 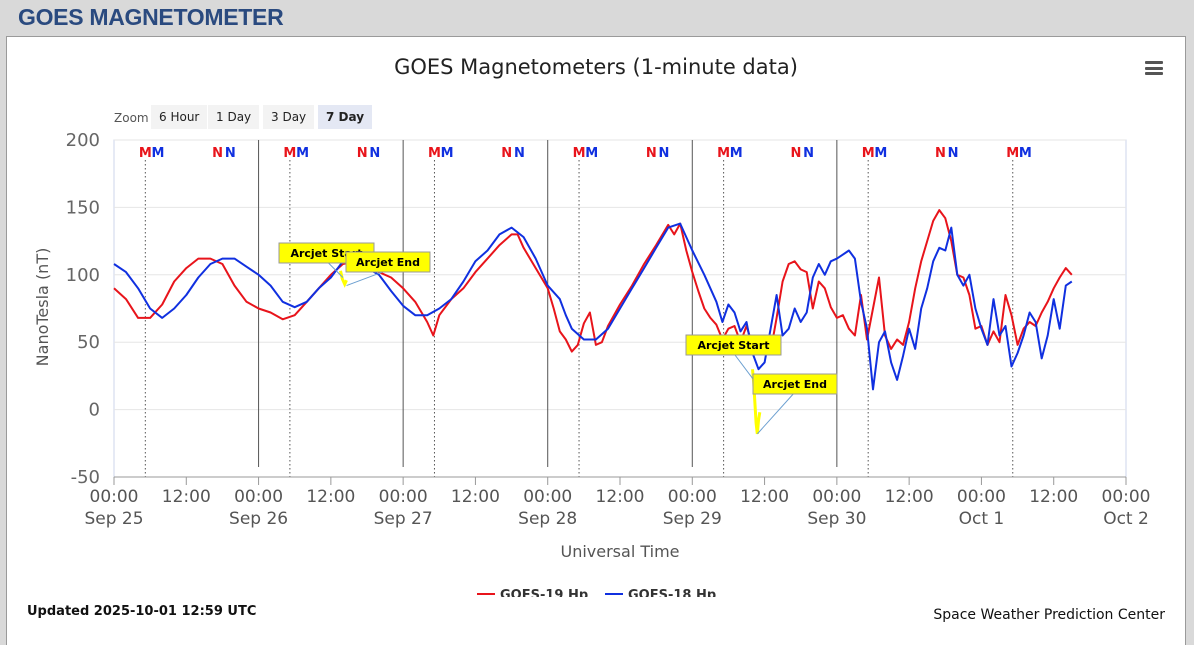 I want to click on legend-label: GOES-19 Hp, so click(x=544, y=592).